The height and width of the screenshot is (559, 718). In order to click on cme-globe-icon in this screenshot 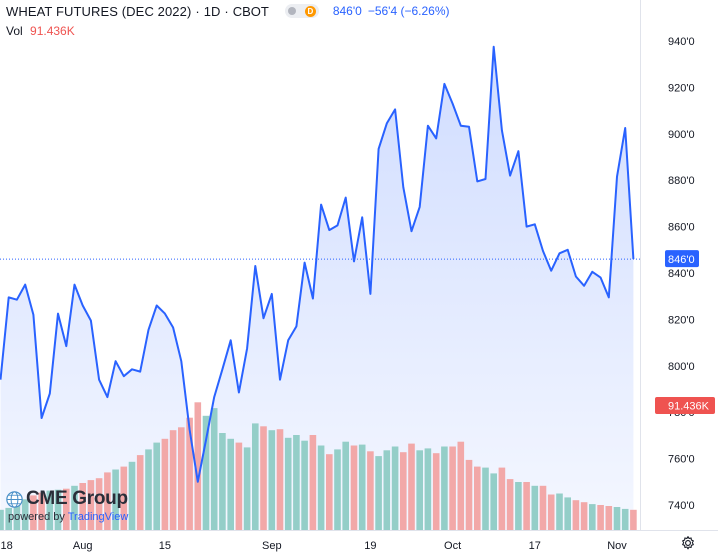, I will do `click(14, 499)`.